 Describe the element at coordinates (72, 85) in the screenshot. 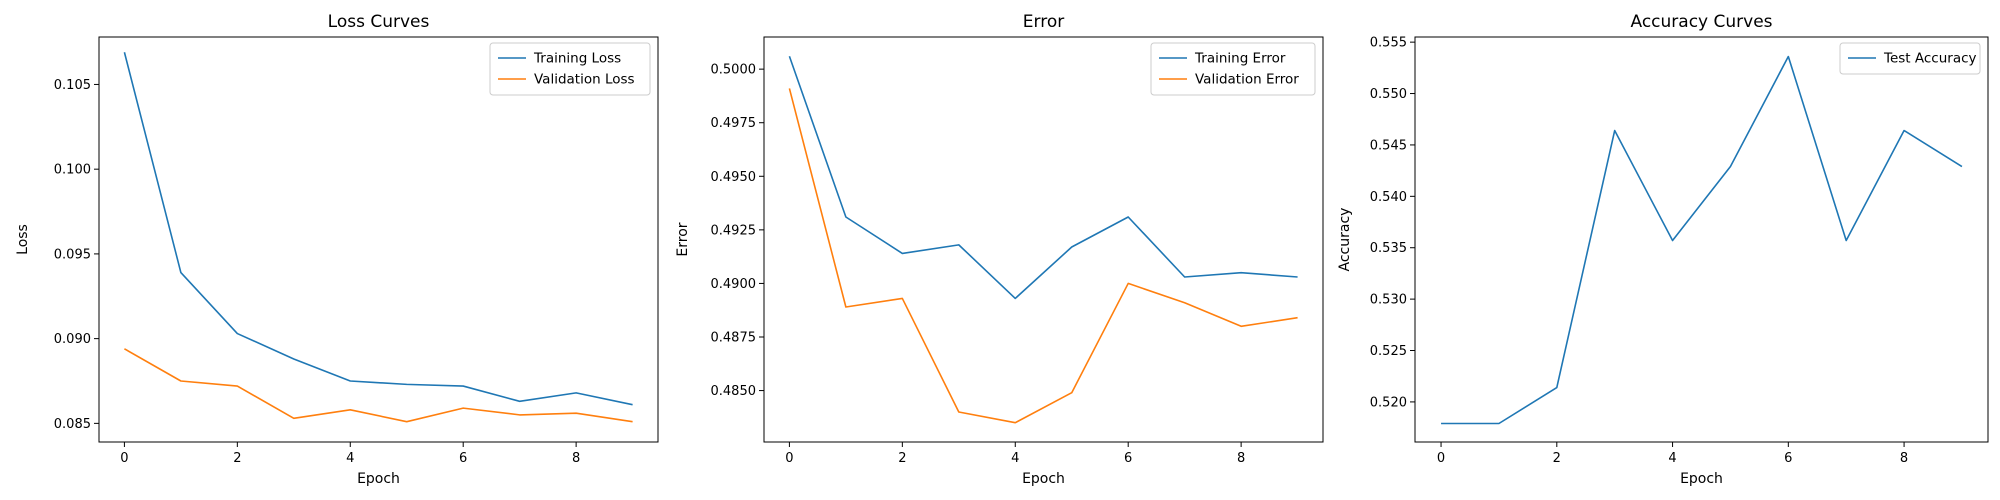

I see `y-tick-label: 0.105` at that location.